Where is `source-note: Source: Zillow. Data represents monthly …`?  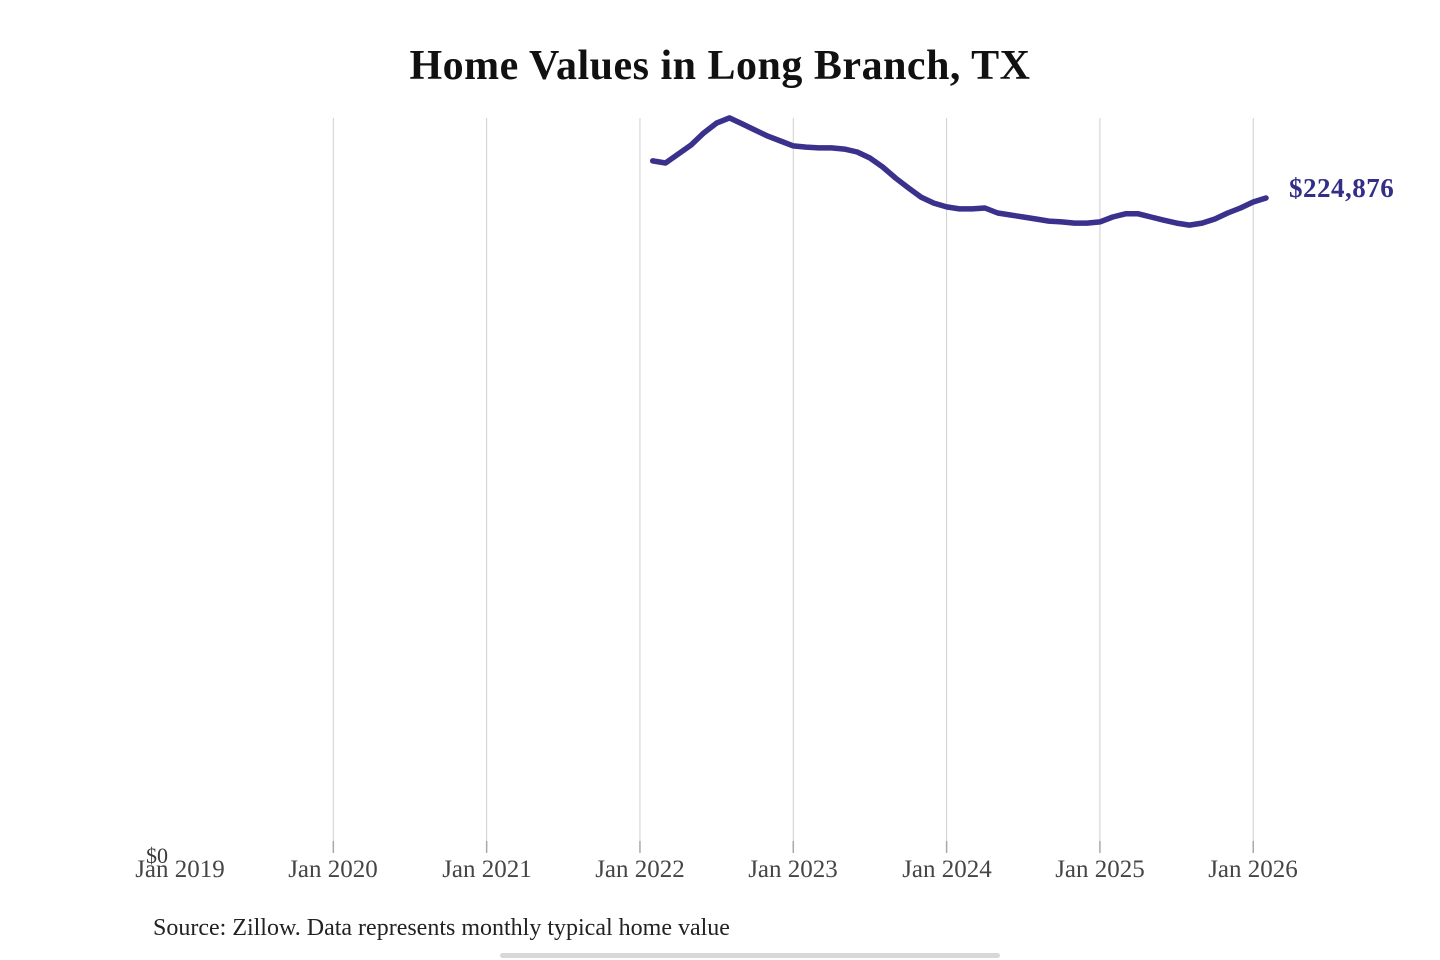 source-note: Source: Zillow. Data represents monthly … is located at coordinates (441, 928).